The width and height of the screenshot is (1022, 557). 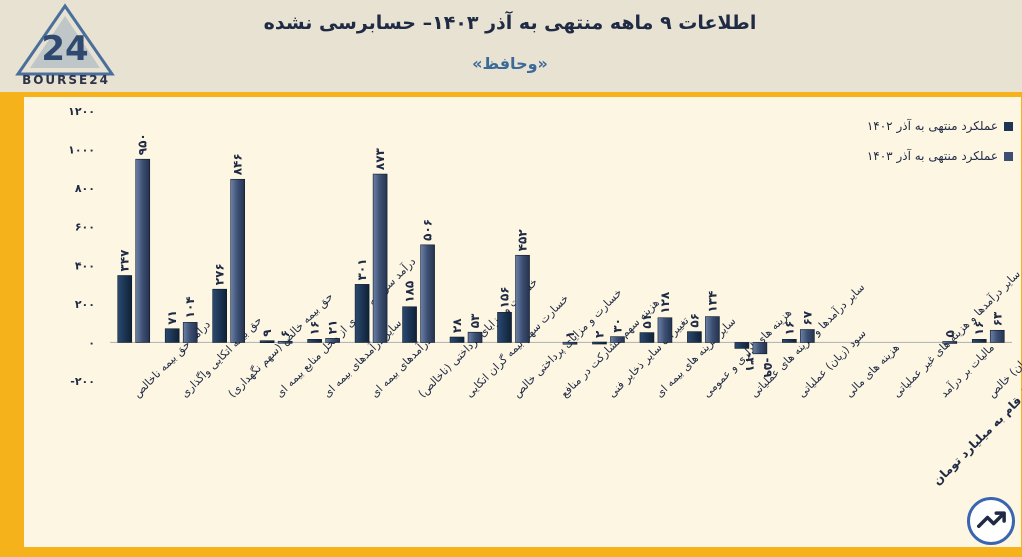 What do you see at coordinates (85, 227) in the screenshot?
I see `y-tick-label: ۶۰۰` at bounding box center [85, 227].